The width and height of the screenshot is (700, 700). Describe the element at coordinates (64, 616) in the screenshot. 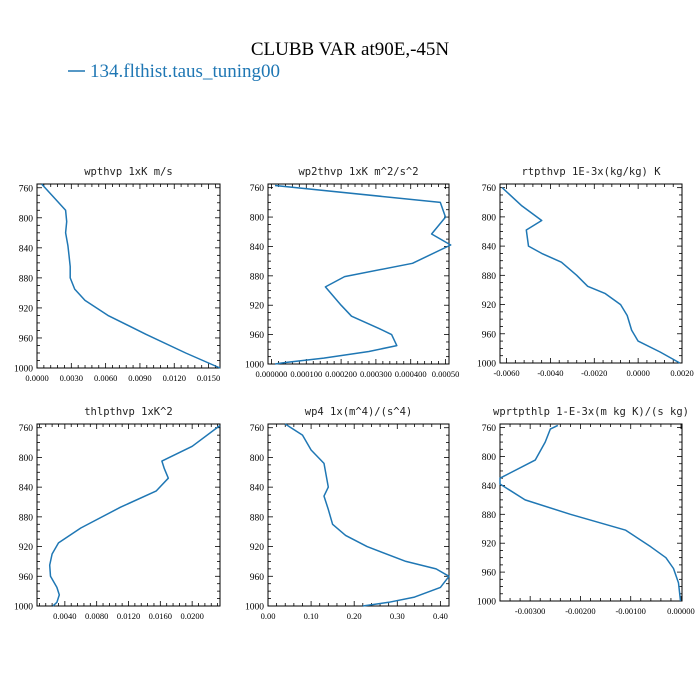

I see `x-tick-label: 0.0040` at that location.